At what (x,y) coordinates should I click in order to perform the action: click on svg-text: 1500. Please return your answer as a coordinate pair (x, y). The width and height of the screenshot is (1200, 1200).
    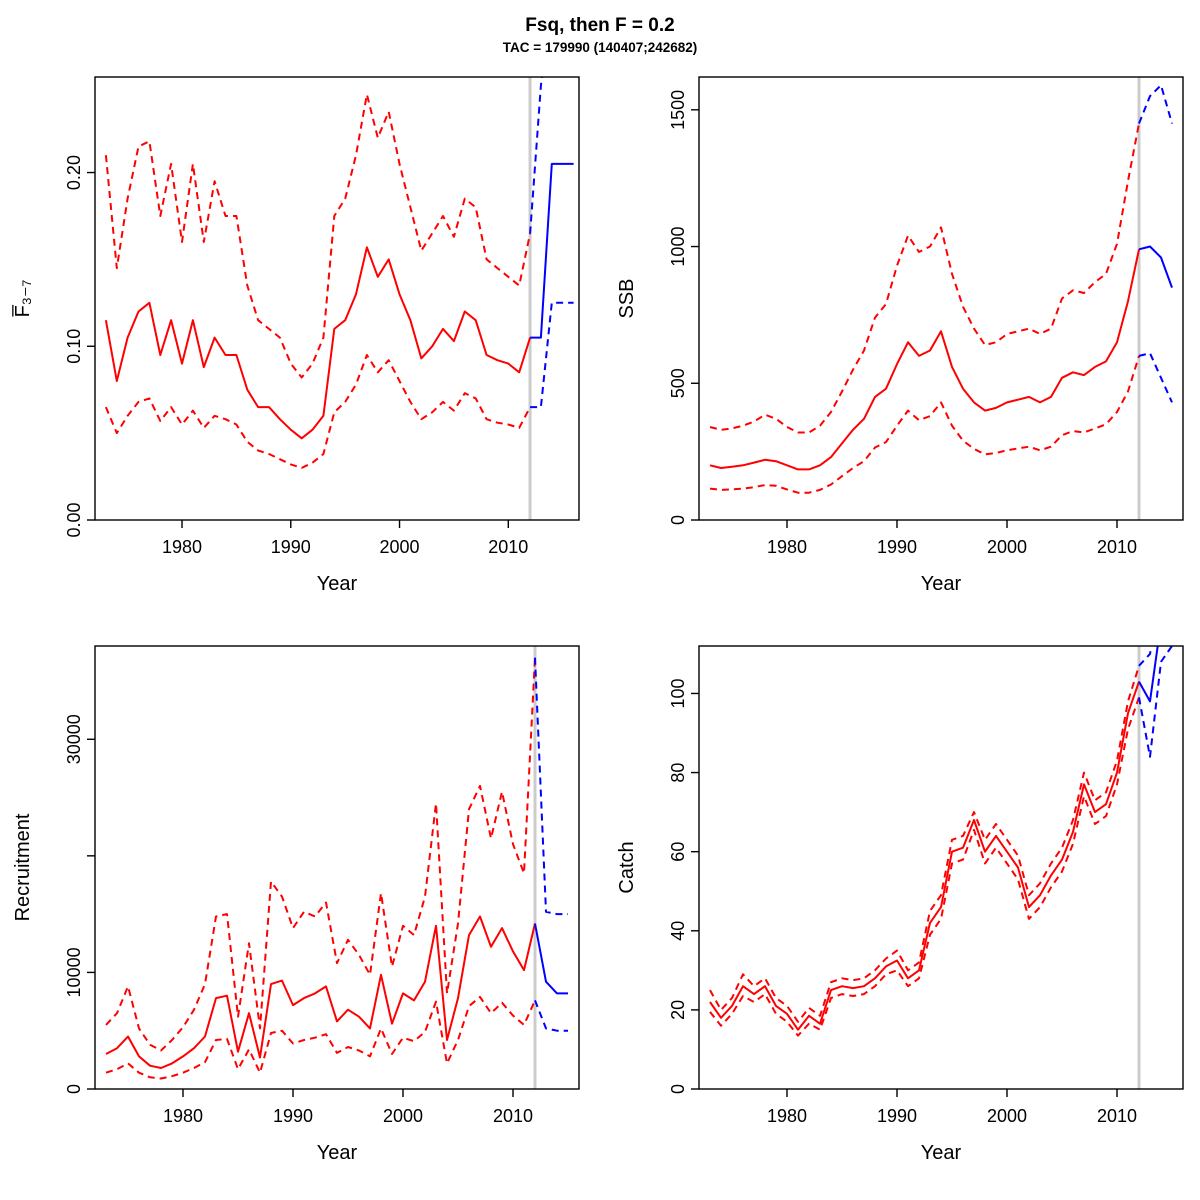
    Looking at the image, I should click on (678, 110).